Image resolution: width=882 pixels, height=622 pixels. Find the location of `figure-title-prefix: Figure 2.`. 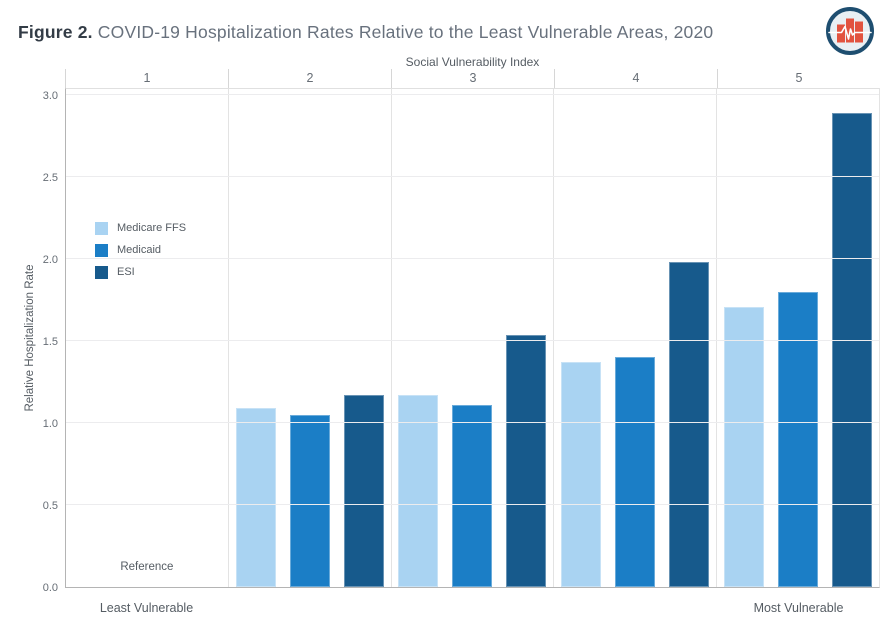

figure-title-prefix: Figure 2. is located at coordinates (55, 32).